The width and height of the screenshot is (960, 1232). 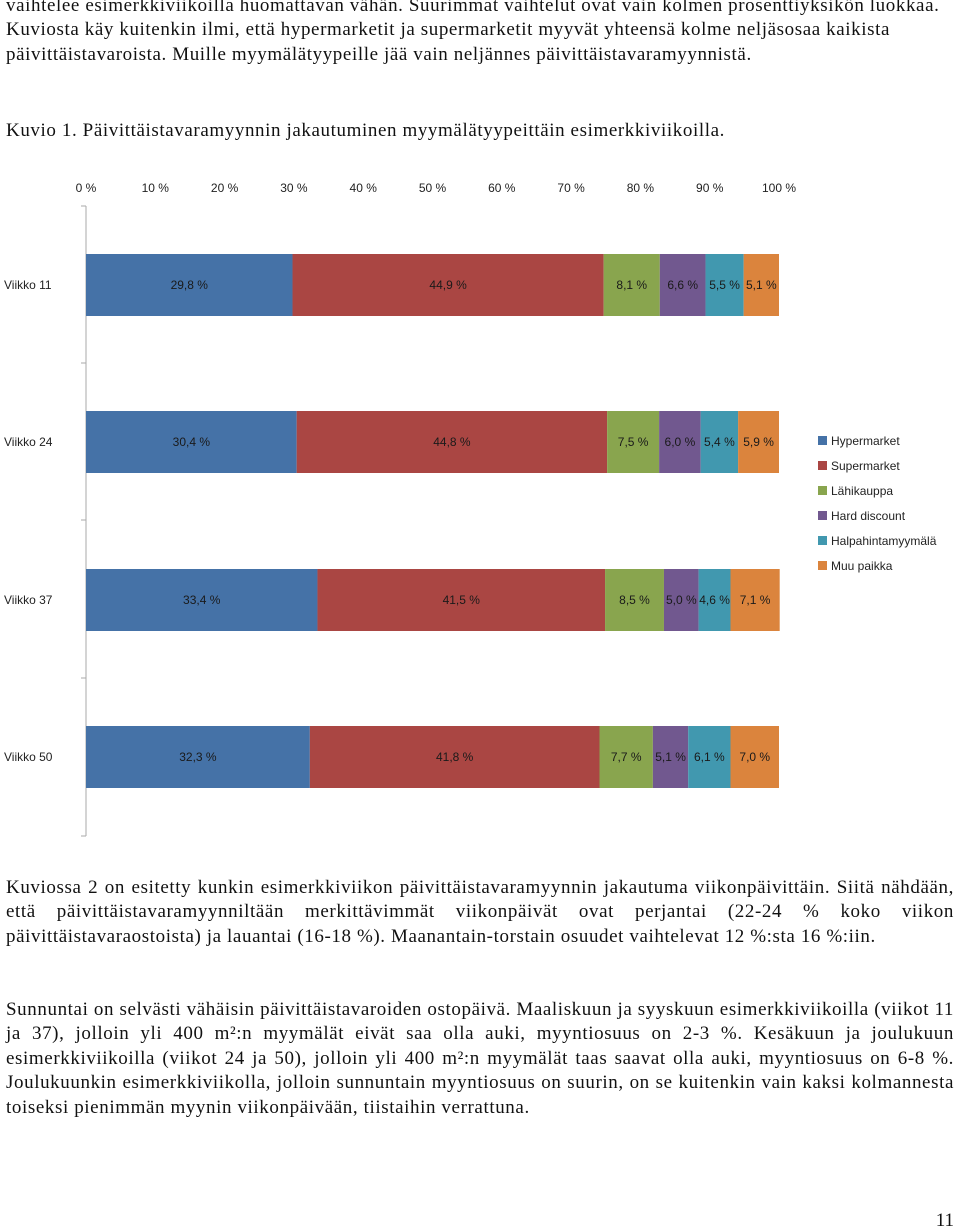 I want to click on data-label: 4,6 %, so click(x=714, y=600).